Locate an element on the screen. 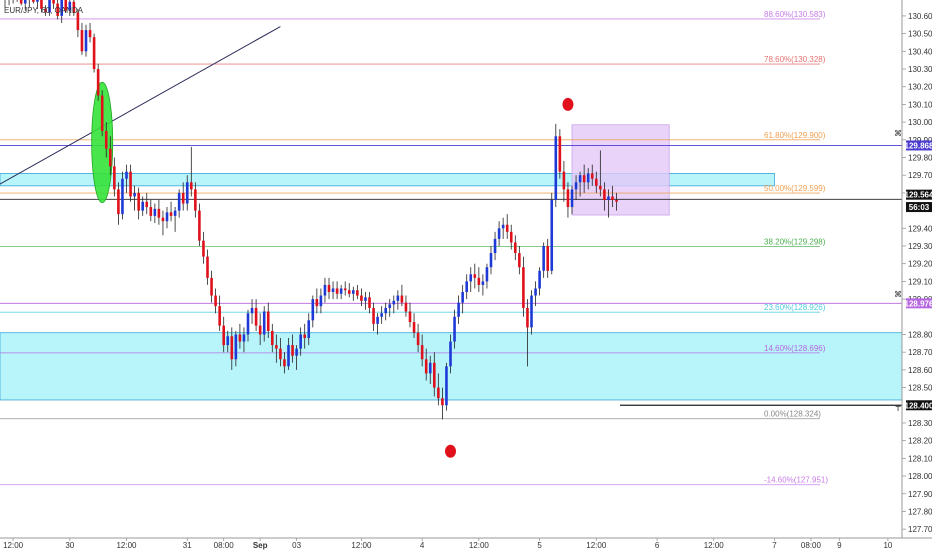 The image size is (932, 555). time-tick-label: 6 is located at coordinates (657, 545).